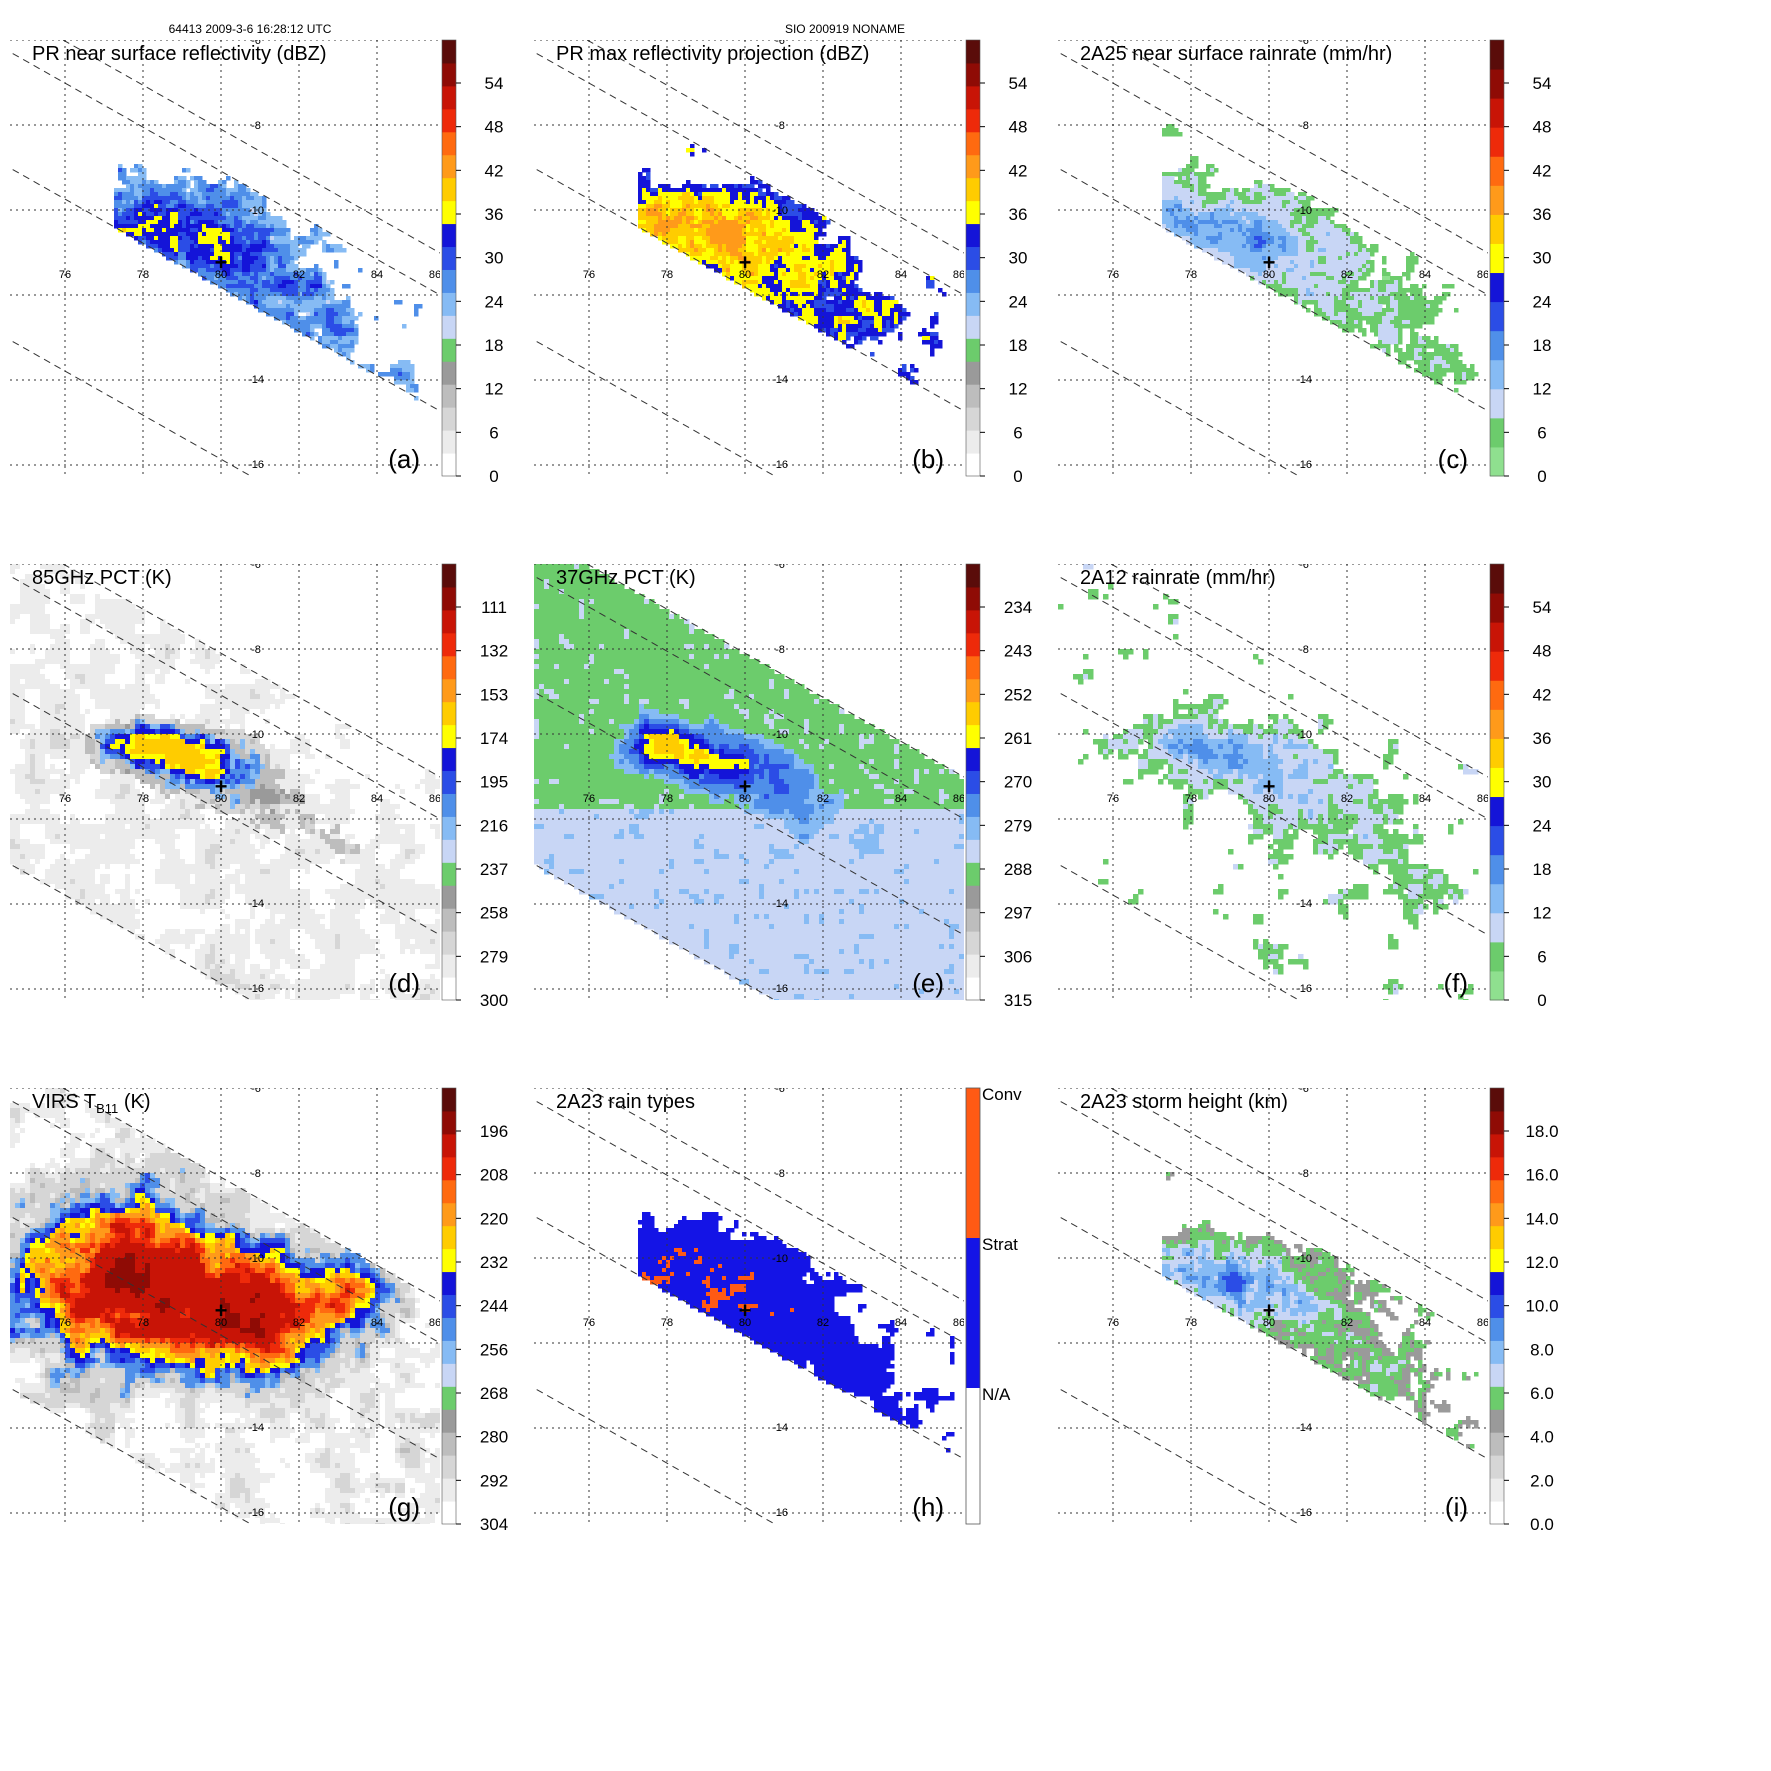  I want to click on colorbar-tick-label: 216, so click(494, 825).